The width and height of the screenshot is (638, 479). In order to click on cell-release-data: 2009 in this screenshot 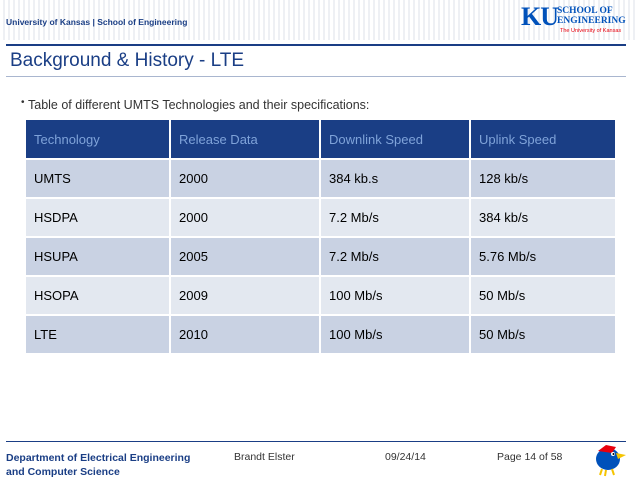, I will do `click(245, 296)`.